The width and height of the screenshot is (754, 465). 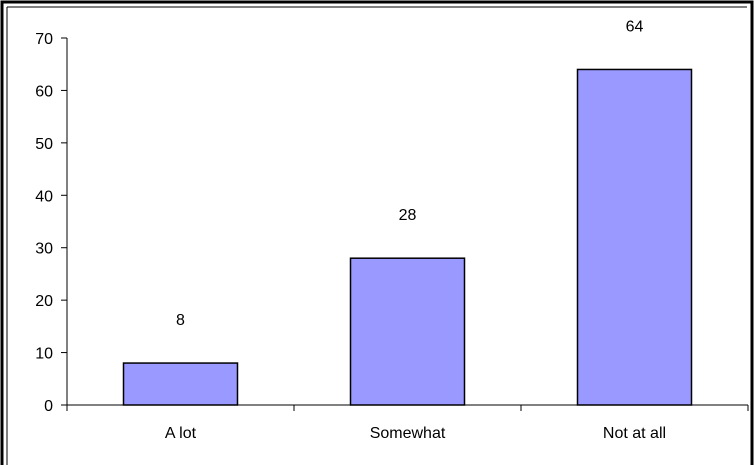 I want to click on bar-not-at-all, so click(x=634, y=237).